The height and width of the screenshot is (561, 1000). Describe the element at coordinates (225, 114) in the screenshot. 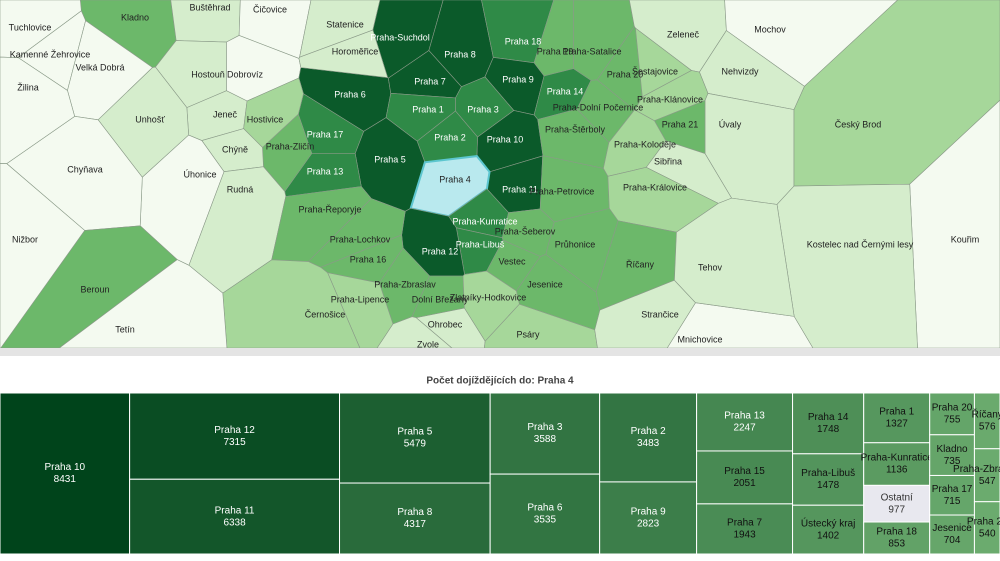

I see `region-label: Jeneč` at that location.